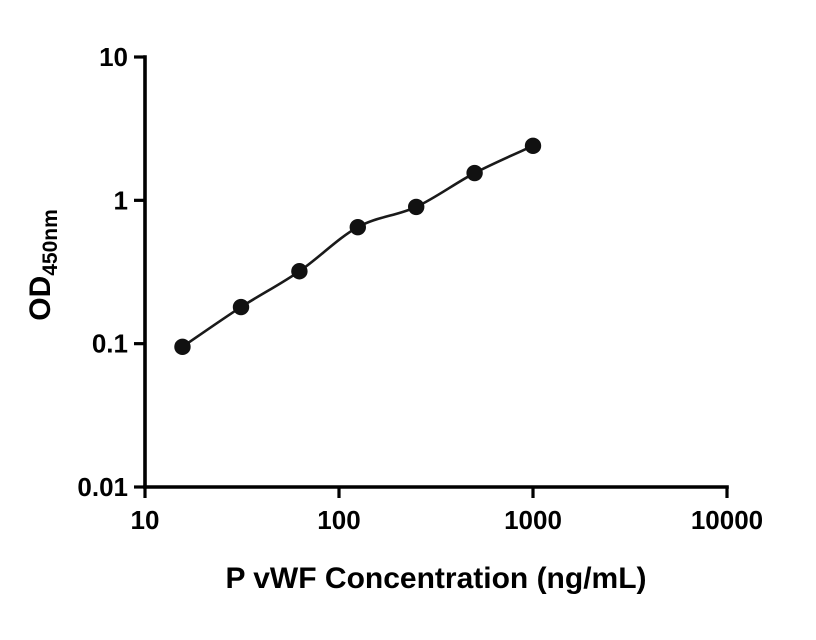 The height and width of the screenshot is (640, 816). I want to click on y-tick-label: 0.1, so click(110, 344).